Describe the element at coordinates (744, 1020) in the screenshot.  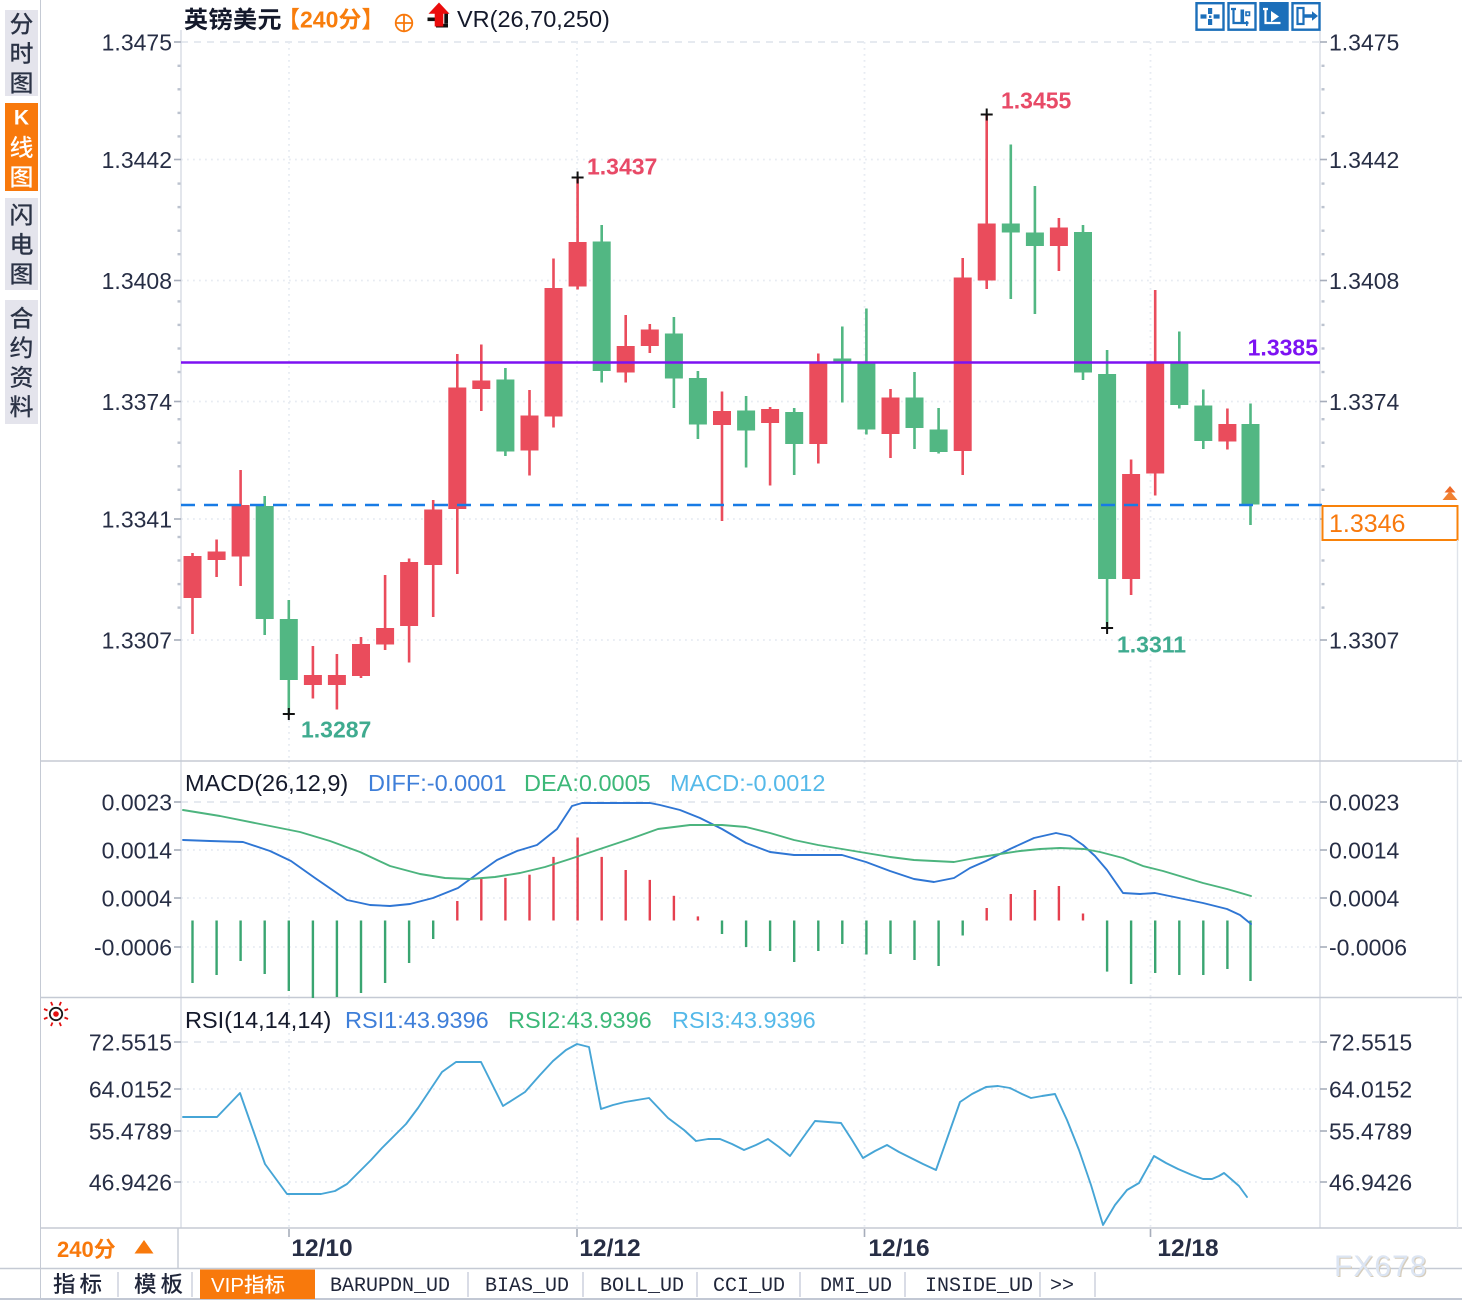
I see `svg-text: RSI3:43.9396` at that location.